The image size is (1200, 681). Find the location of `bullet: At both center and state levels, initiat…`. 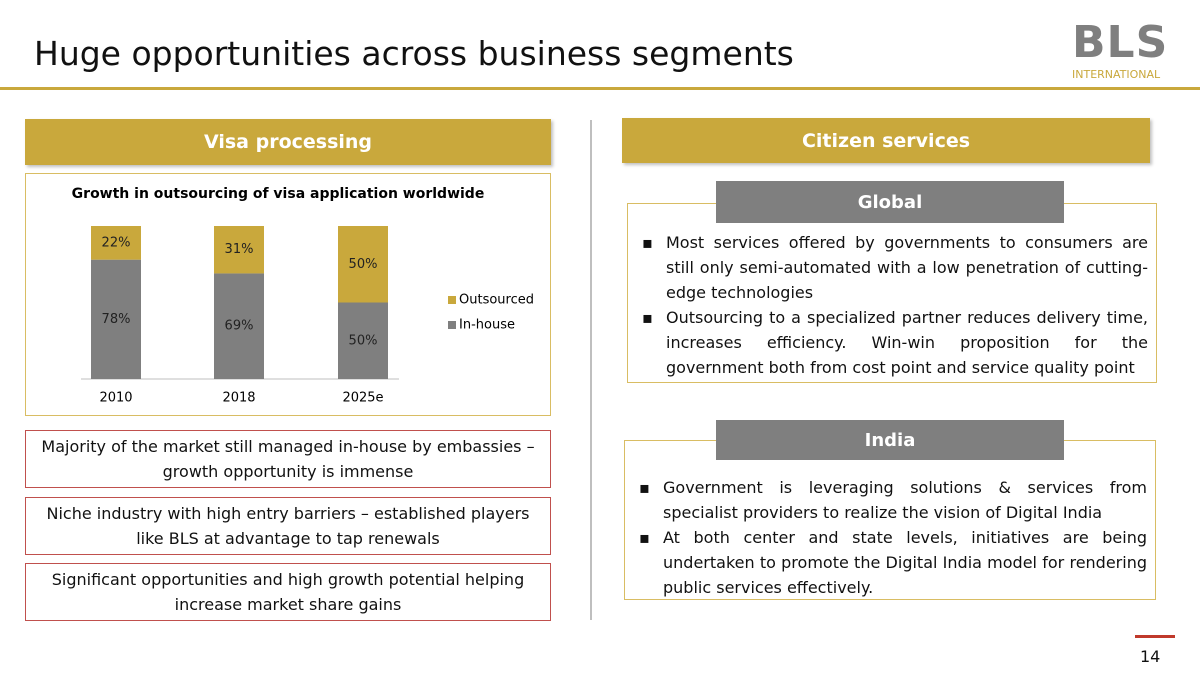

bullet: At both center and state levels, initiat… is located at coordinates (891, 562).